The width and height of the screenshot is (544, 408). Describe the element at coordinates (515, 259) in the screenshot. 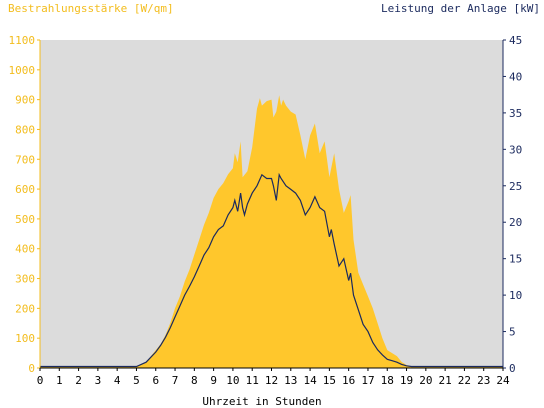

I see `y-right-tick-label: 15` at that location.